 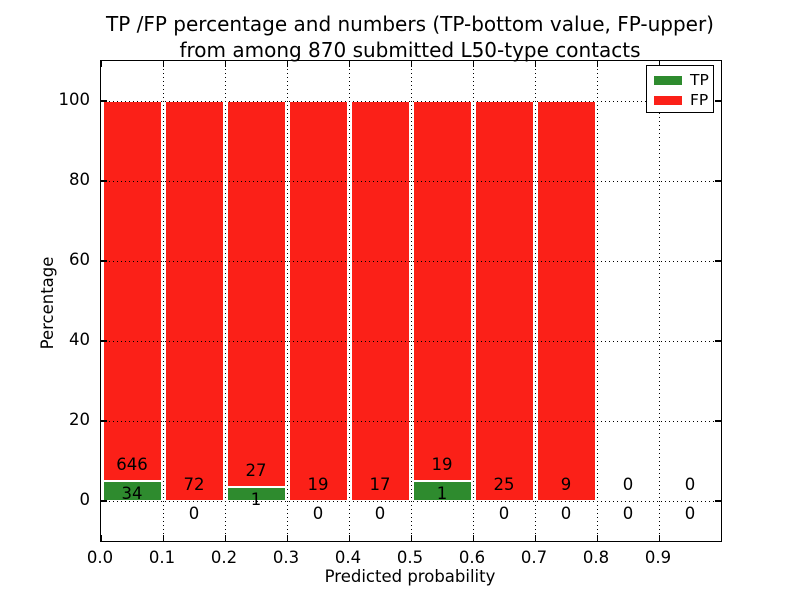 I want to click on x-tick-label: 0.7, so click(x=534, y=557).